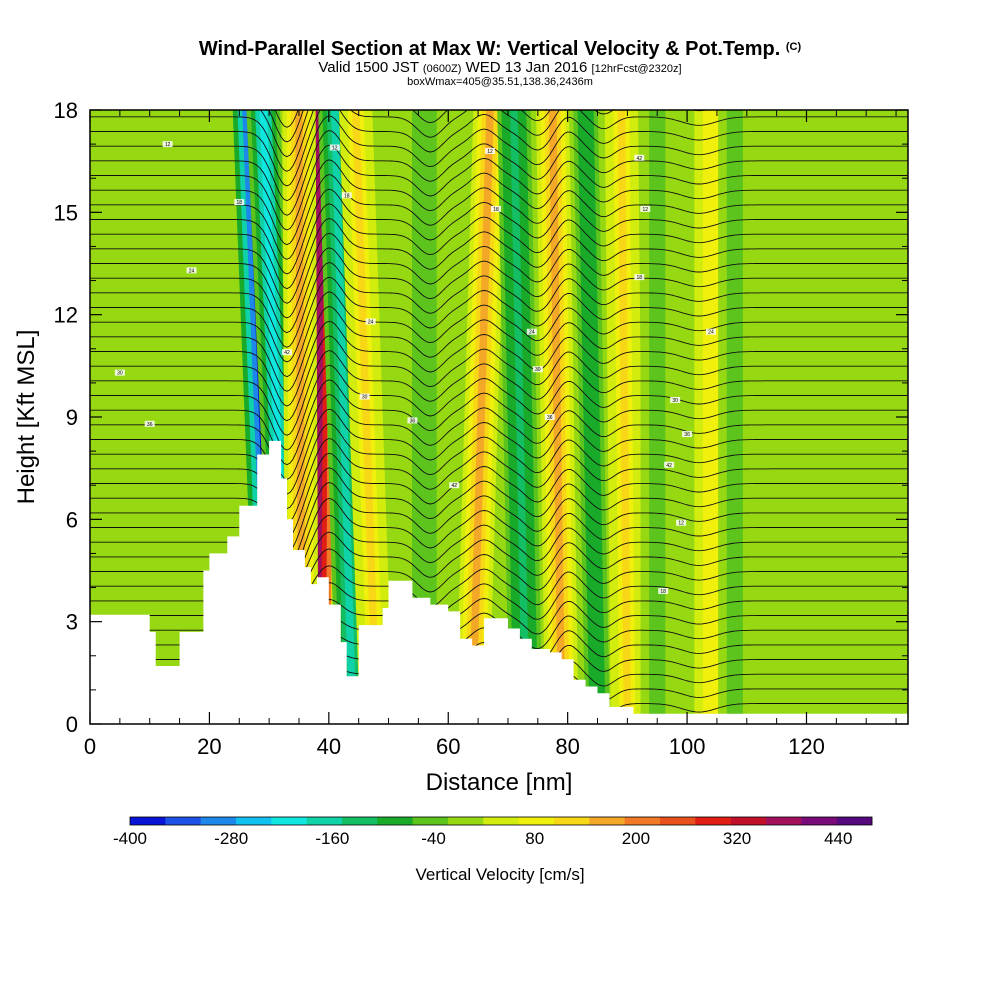  What do you see at coordinates (72, 622) in the screenshot?
I see `y-tick-label: 3` at bounding box center [72, 622].